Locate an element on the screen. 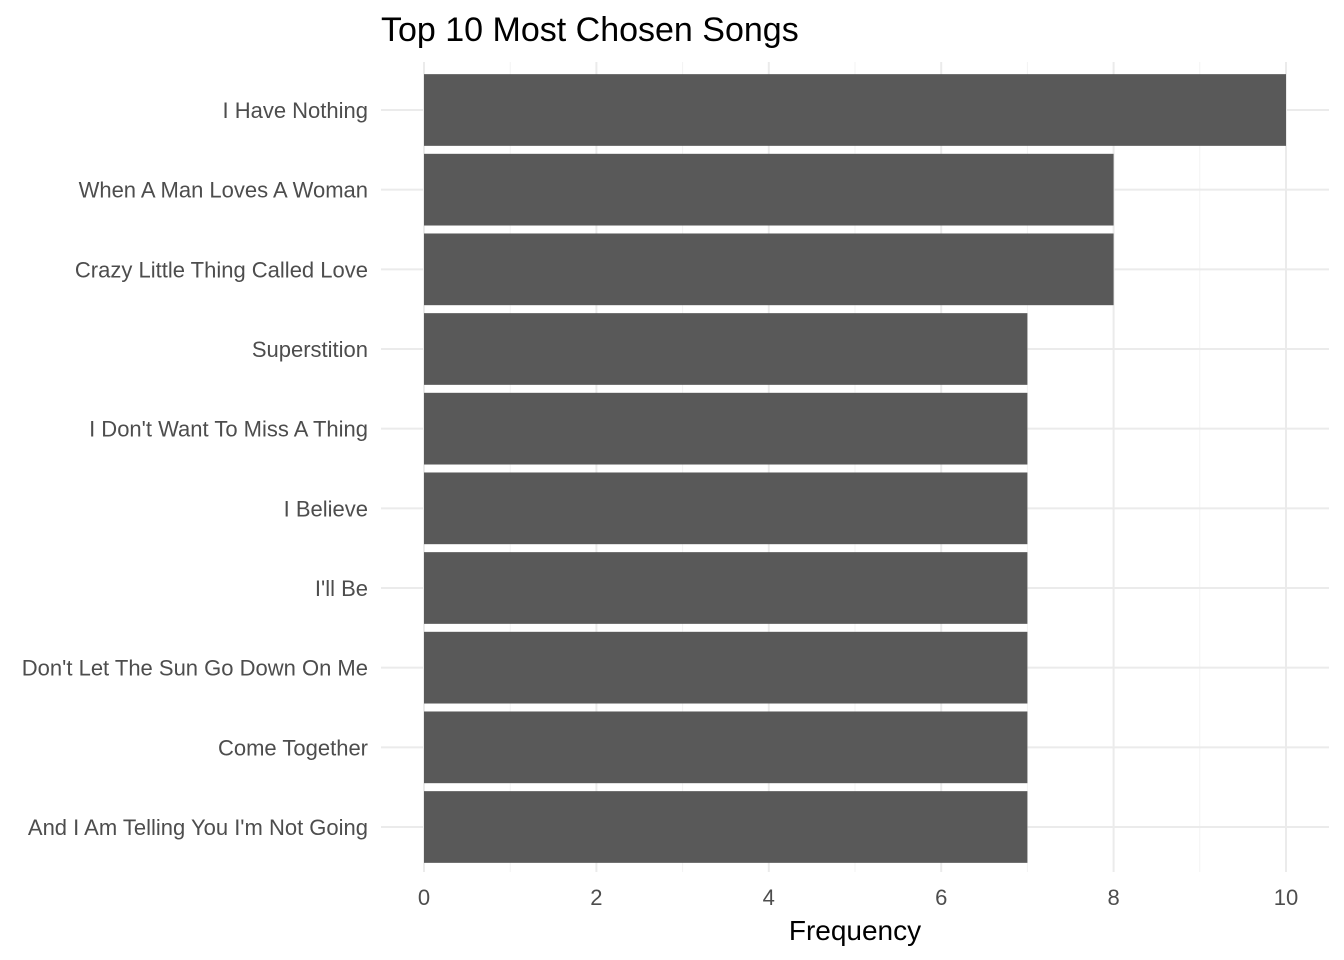 The width and height of the screenshot is (1344, 960). category-label: I Have Nothing is located at coordinates (295, 110).